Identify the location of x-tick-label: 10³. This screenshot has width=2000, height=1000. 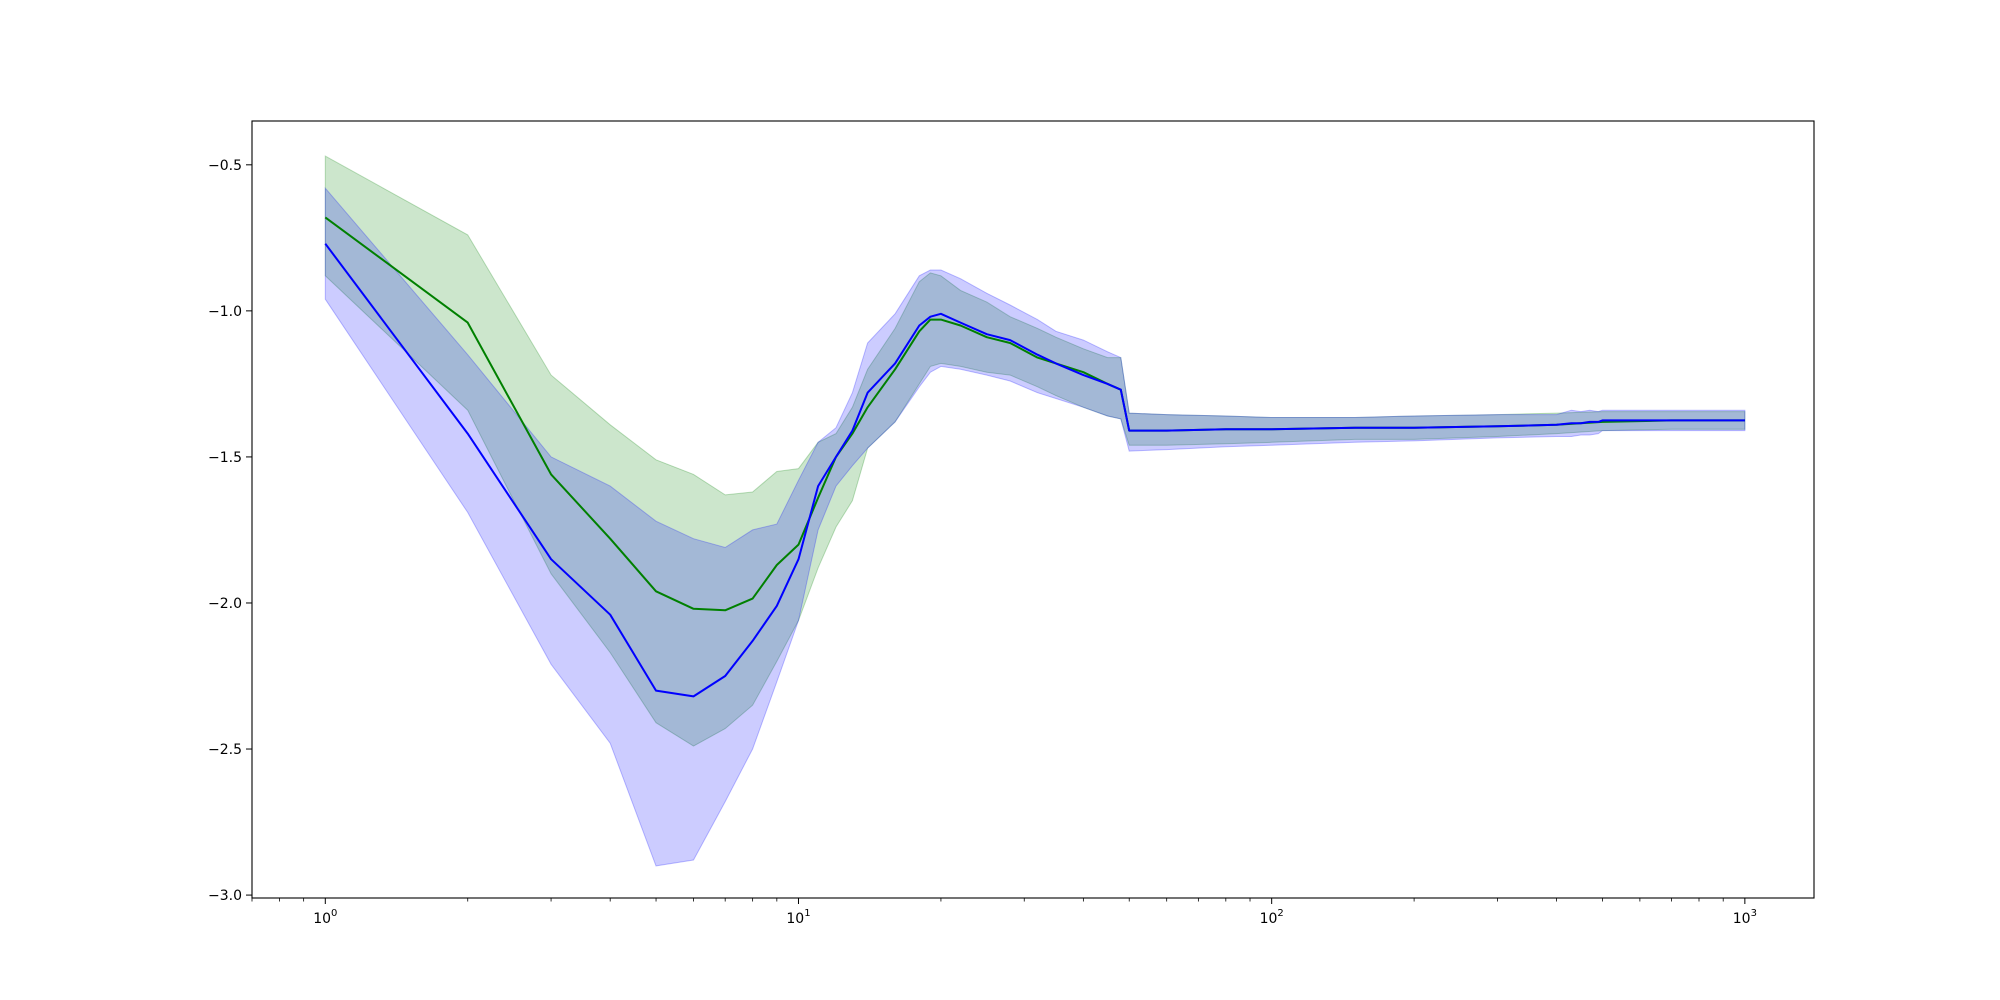
(1745, 917).